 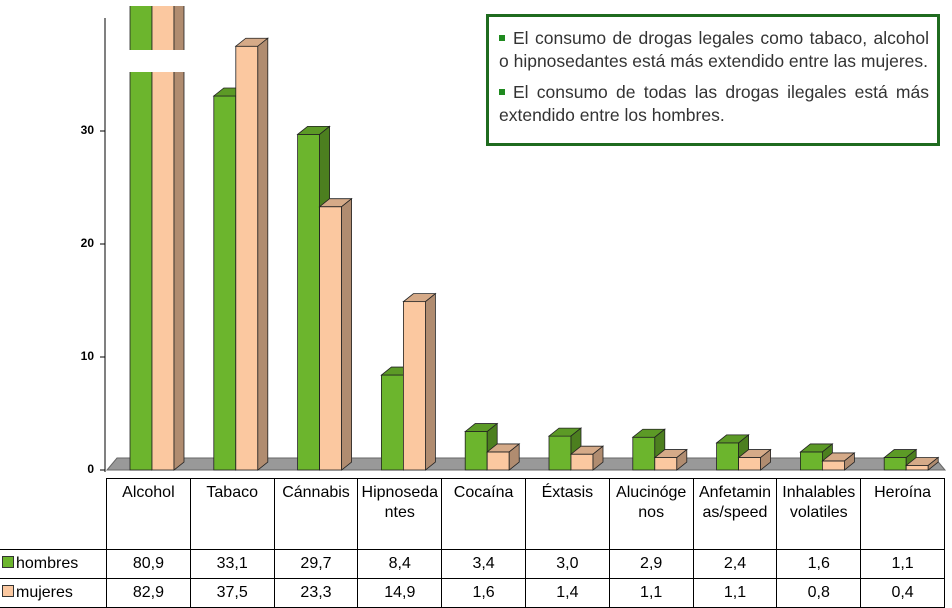 I want to click on legend-entry: hombres, so click(x=53, y=564).